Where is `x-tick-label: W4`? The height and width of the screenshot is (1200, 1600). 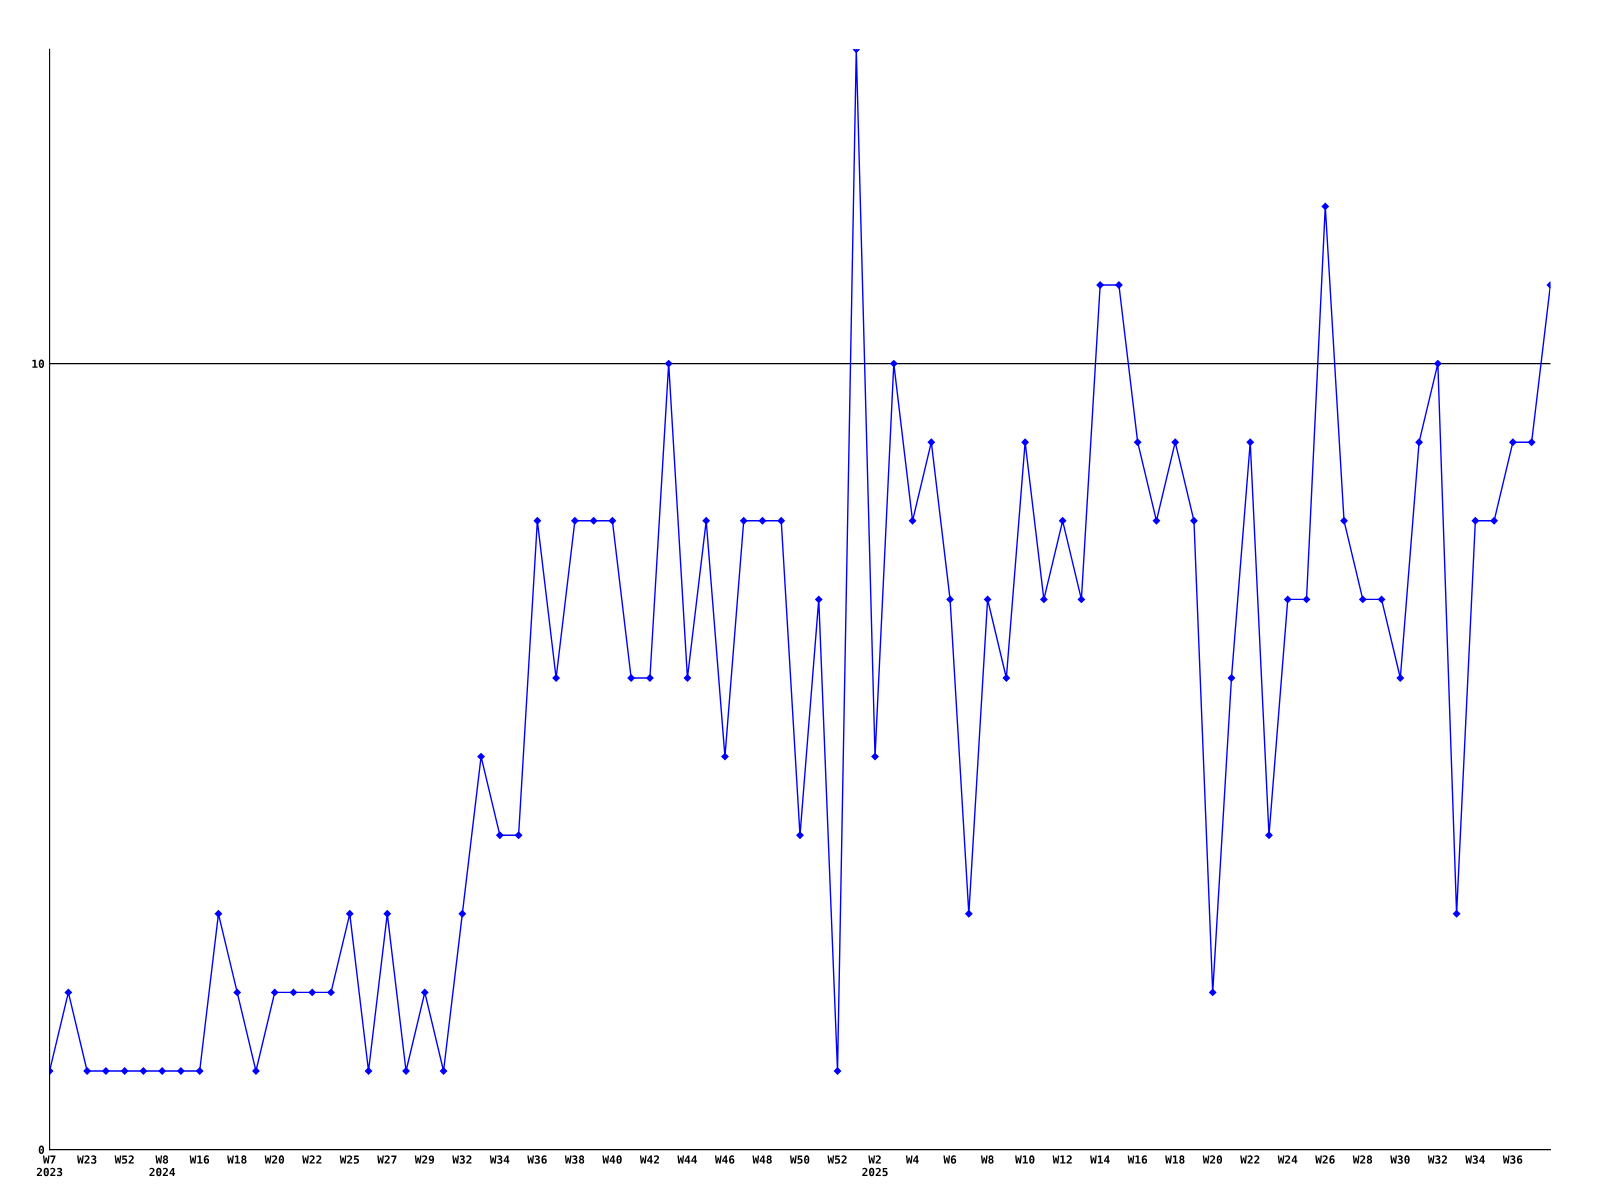
x-tick-label: W4 is located at coordinates (912, 1159).